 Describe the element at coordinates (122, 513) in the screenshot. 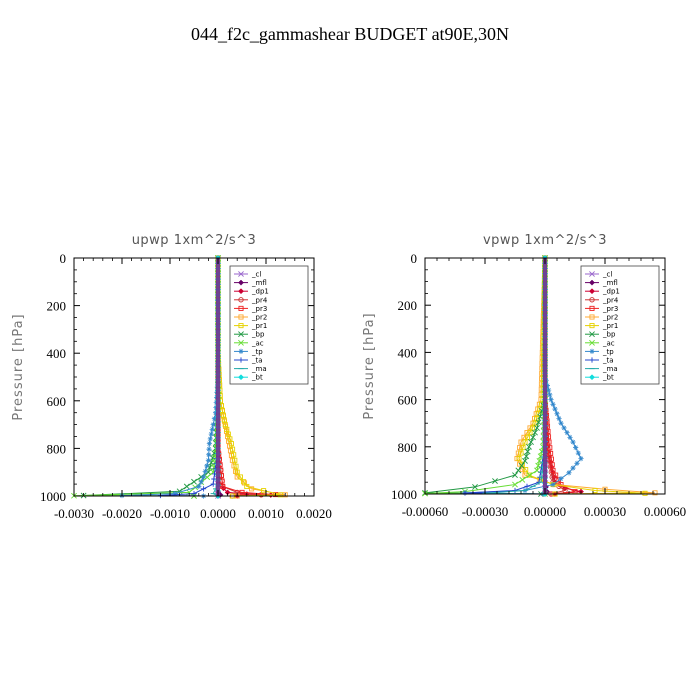

I see `x-tick-label: -0.0020` at that location.